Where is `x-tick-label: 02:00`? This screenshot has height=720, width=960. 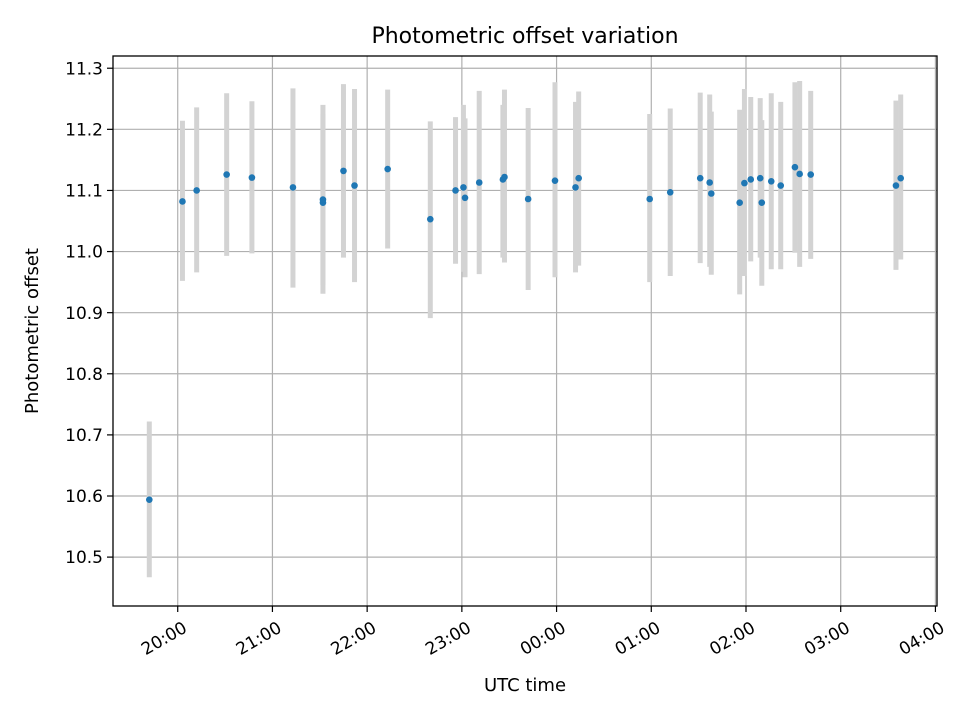
x-tick-label: 02:00 is located at coordinates (732, 639).